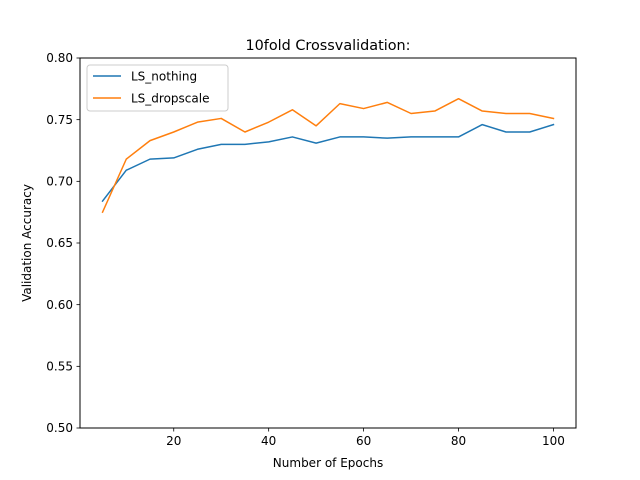 The height and width of the screenshot is (480, 640). I want to click on x-tick-label-20: 20, so click(173, 441).